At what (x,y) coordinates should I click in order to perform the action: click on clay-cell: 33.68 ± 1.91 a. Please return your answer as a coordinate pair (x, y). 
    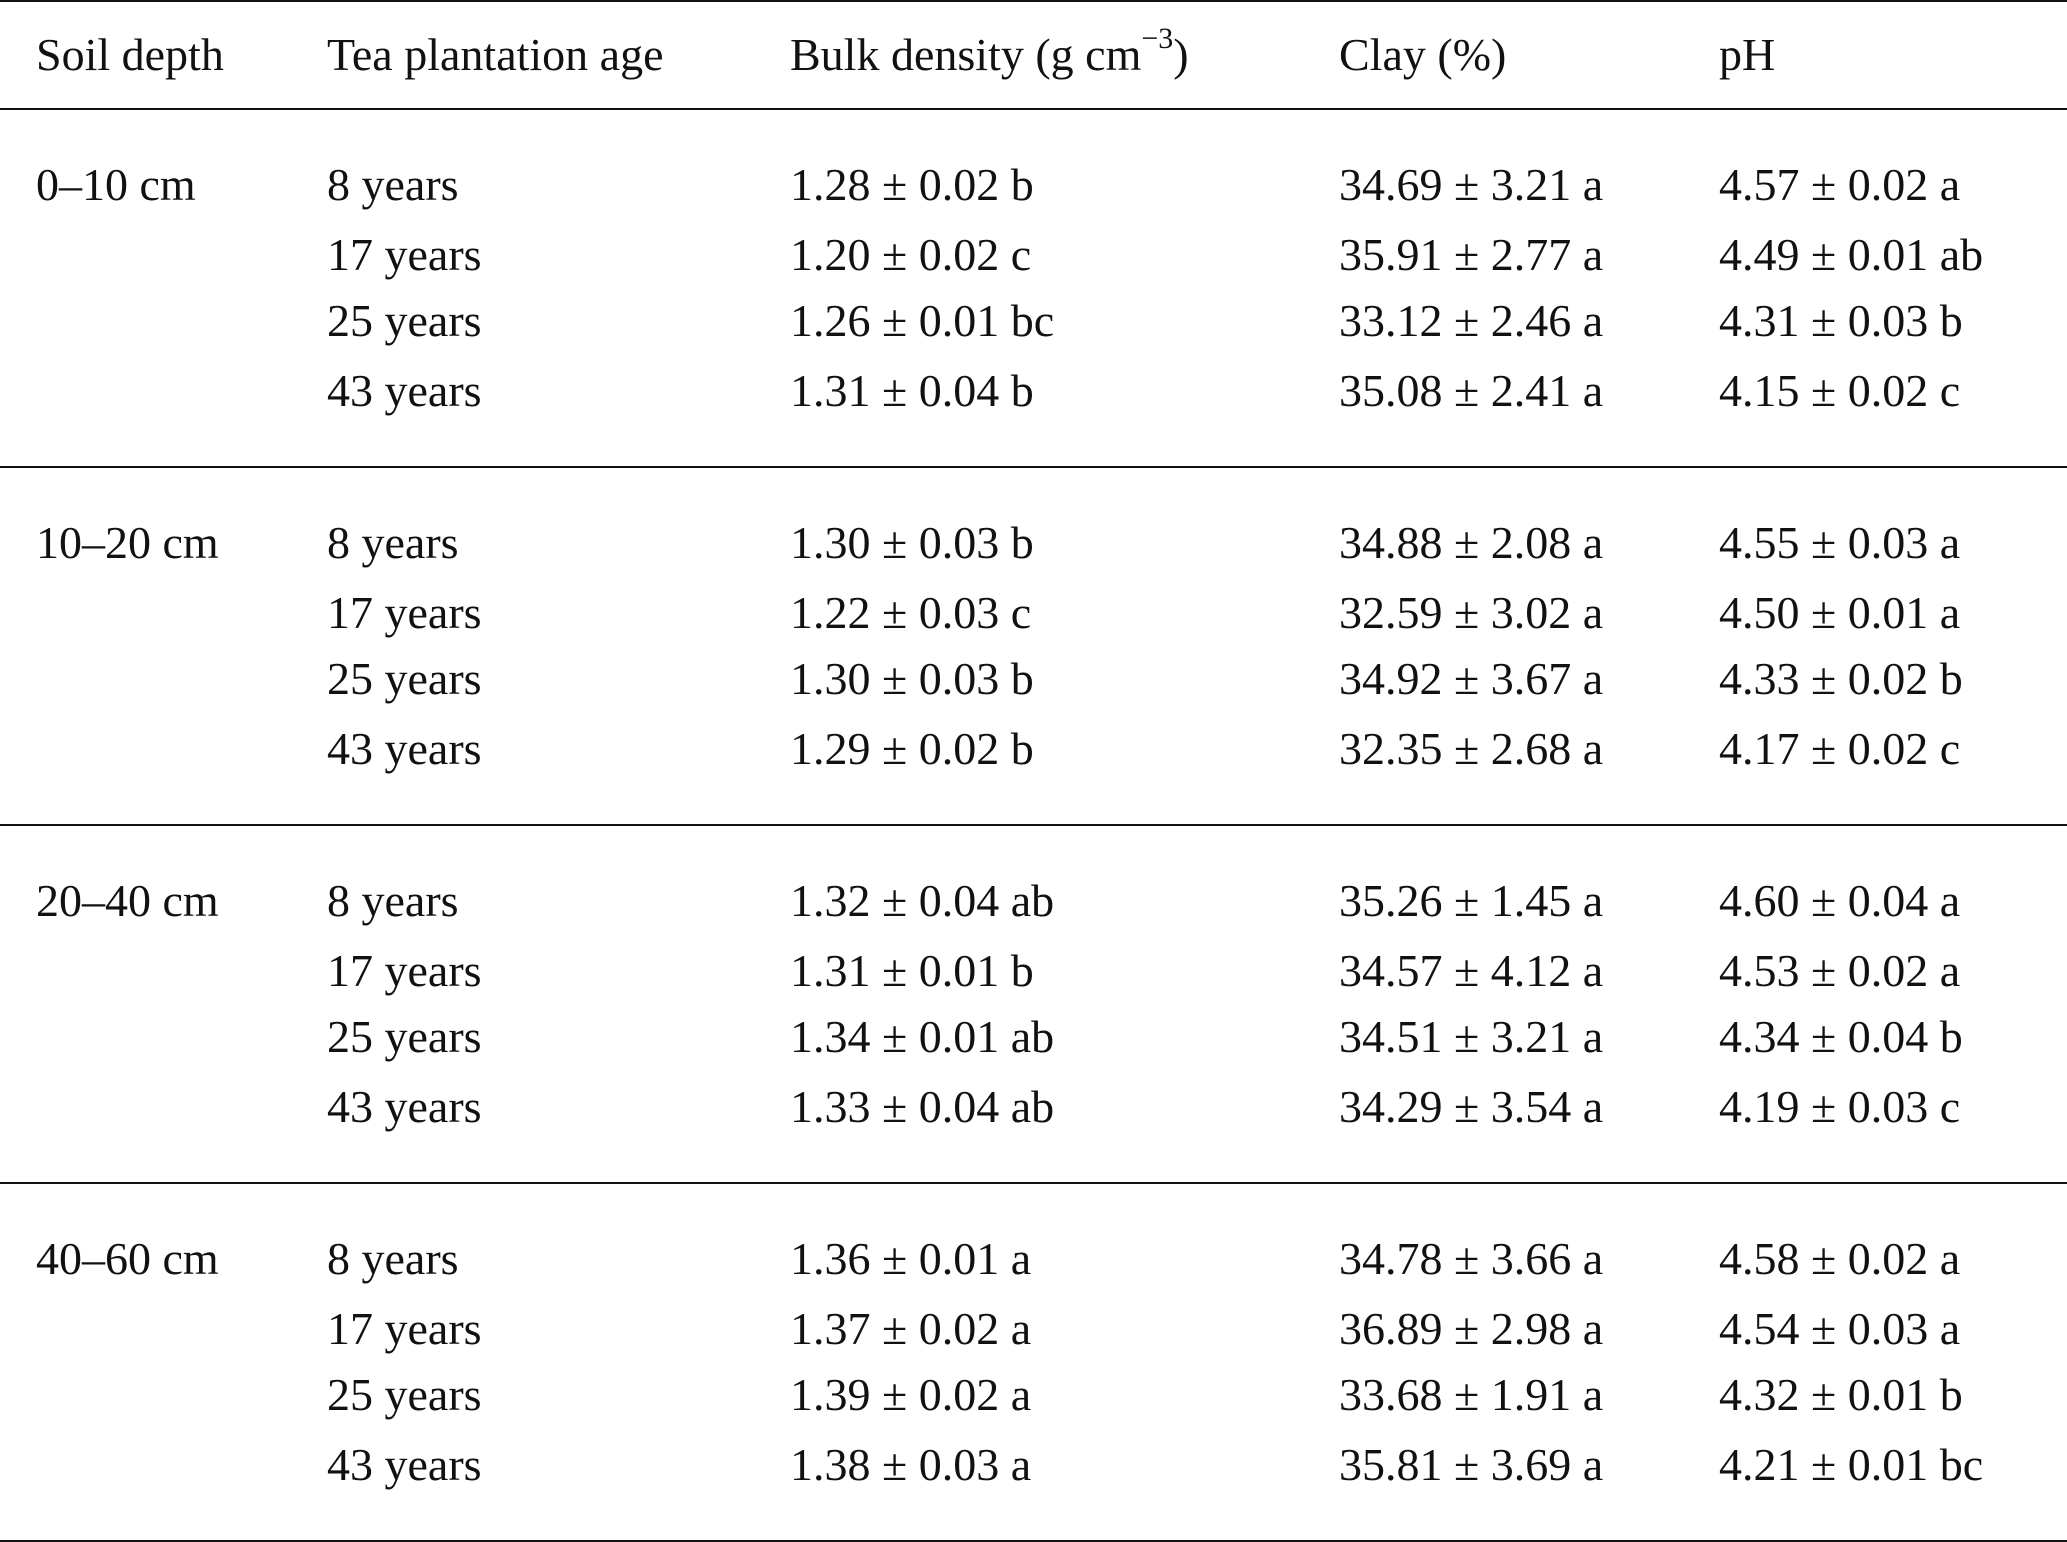
    Looking at the image, I should click on (1471, 1394).